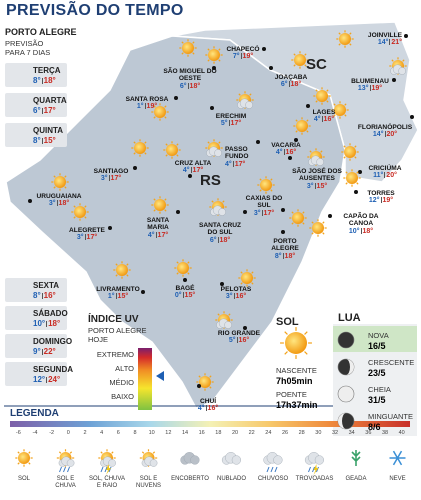 This screenshot has height=500, width=421. Describe the element at coordinates (392, 135) in the screenshot. I see `max-temp: 20°` at that location.